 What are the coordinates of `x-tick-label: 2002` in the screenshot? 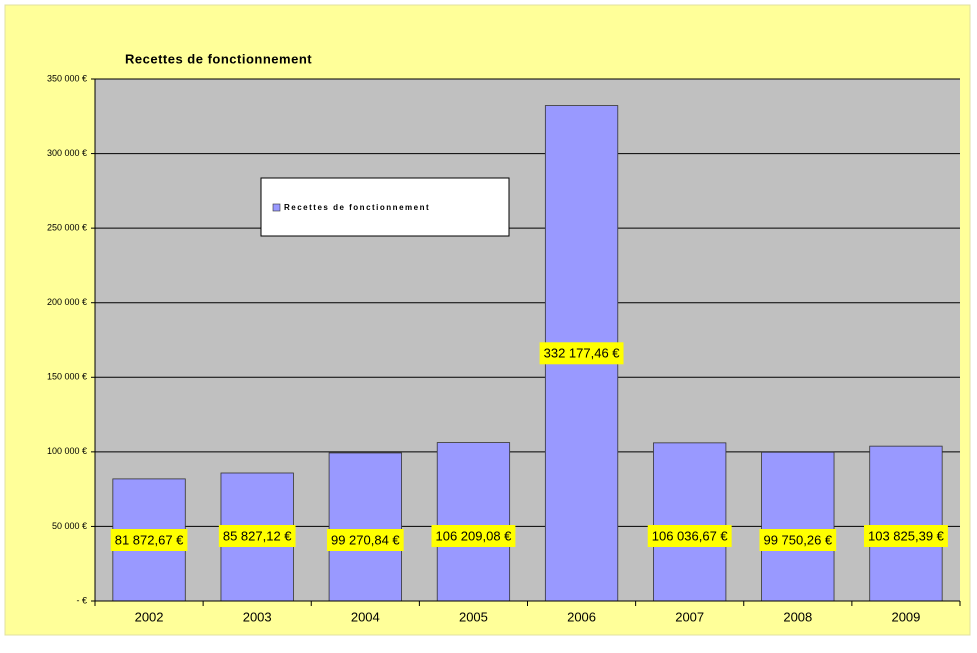 It's located at (149, 616).